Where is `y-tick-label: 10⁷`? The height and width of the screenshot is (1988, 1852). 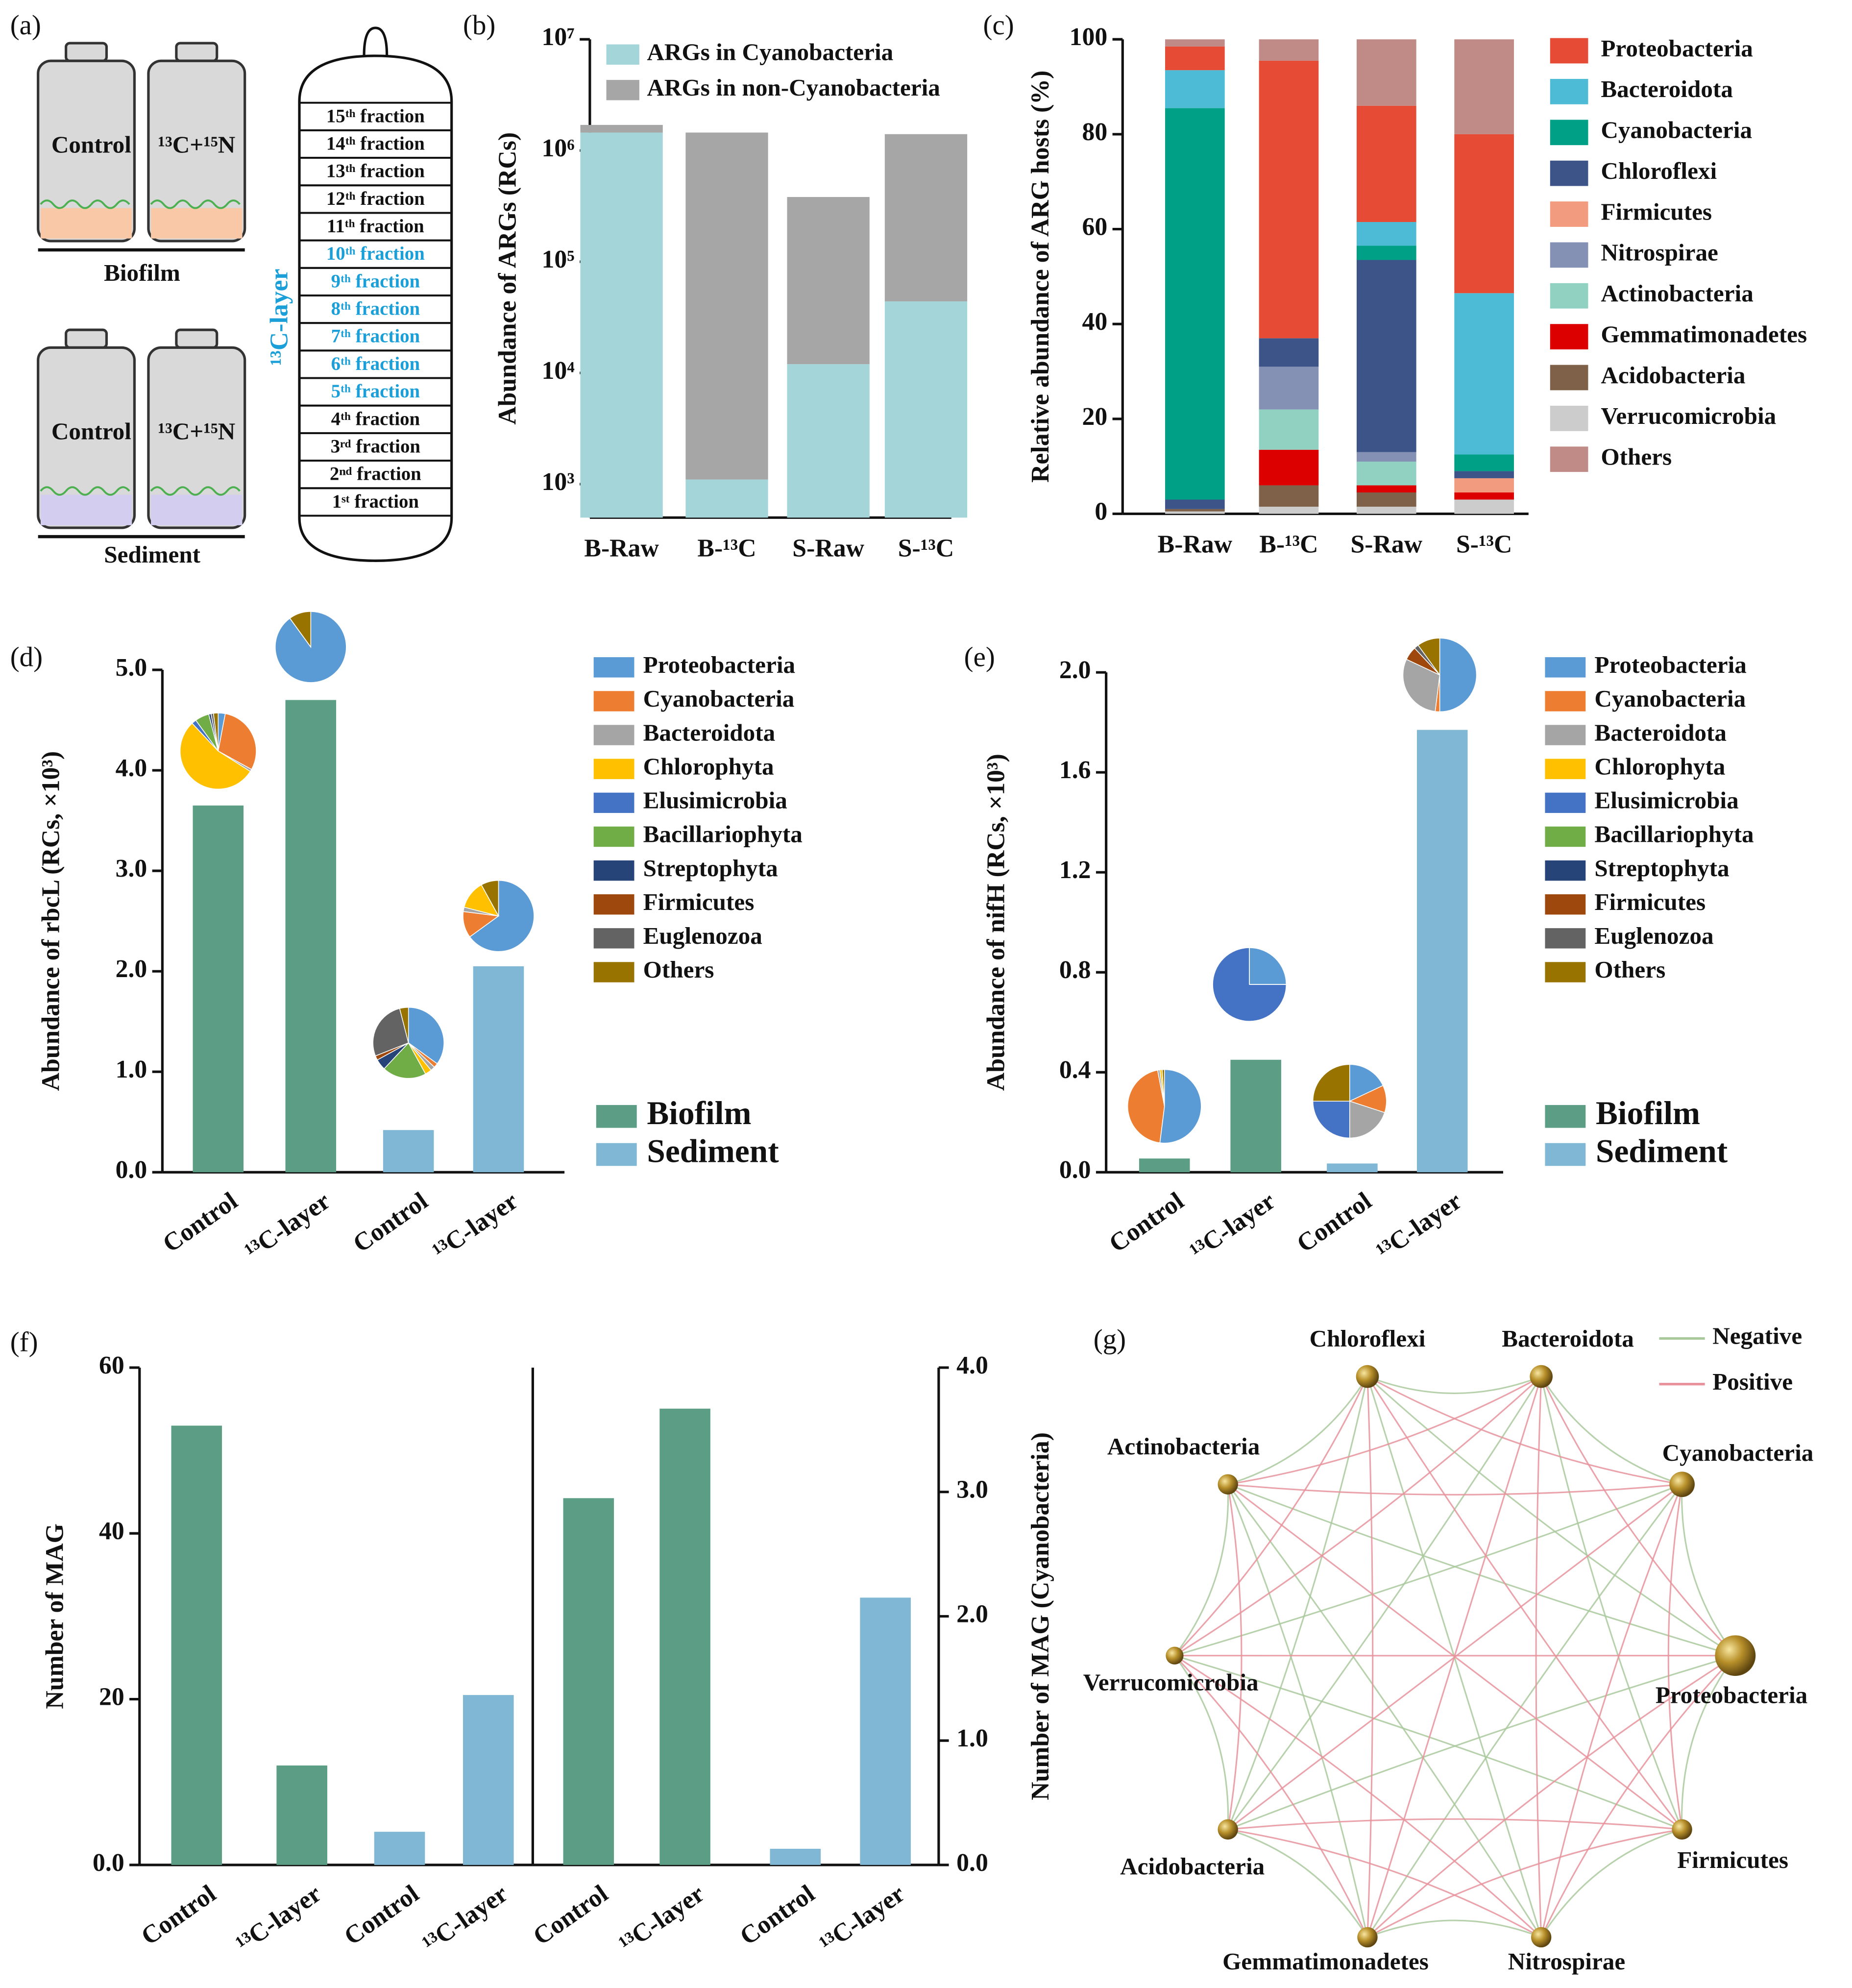
y-tick-label: 10⁷ is located at coordinates (559, 37).